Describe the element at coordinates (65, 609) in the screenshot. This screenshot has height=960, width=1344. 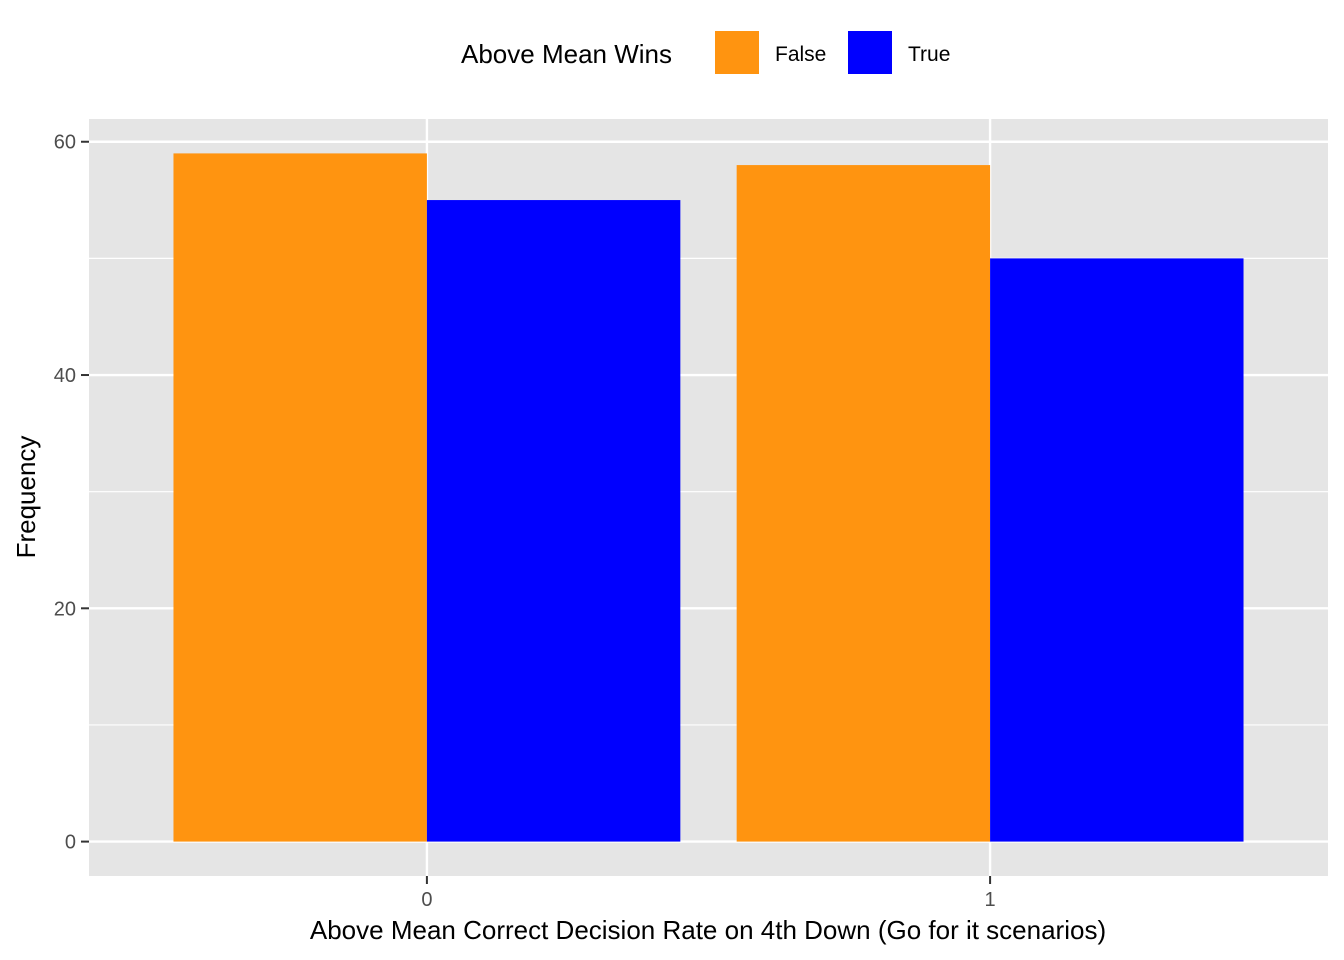
I see `y-tick-label: 20` at that location.